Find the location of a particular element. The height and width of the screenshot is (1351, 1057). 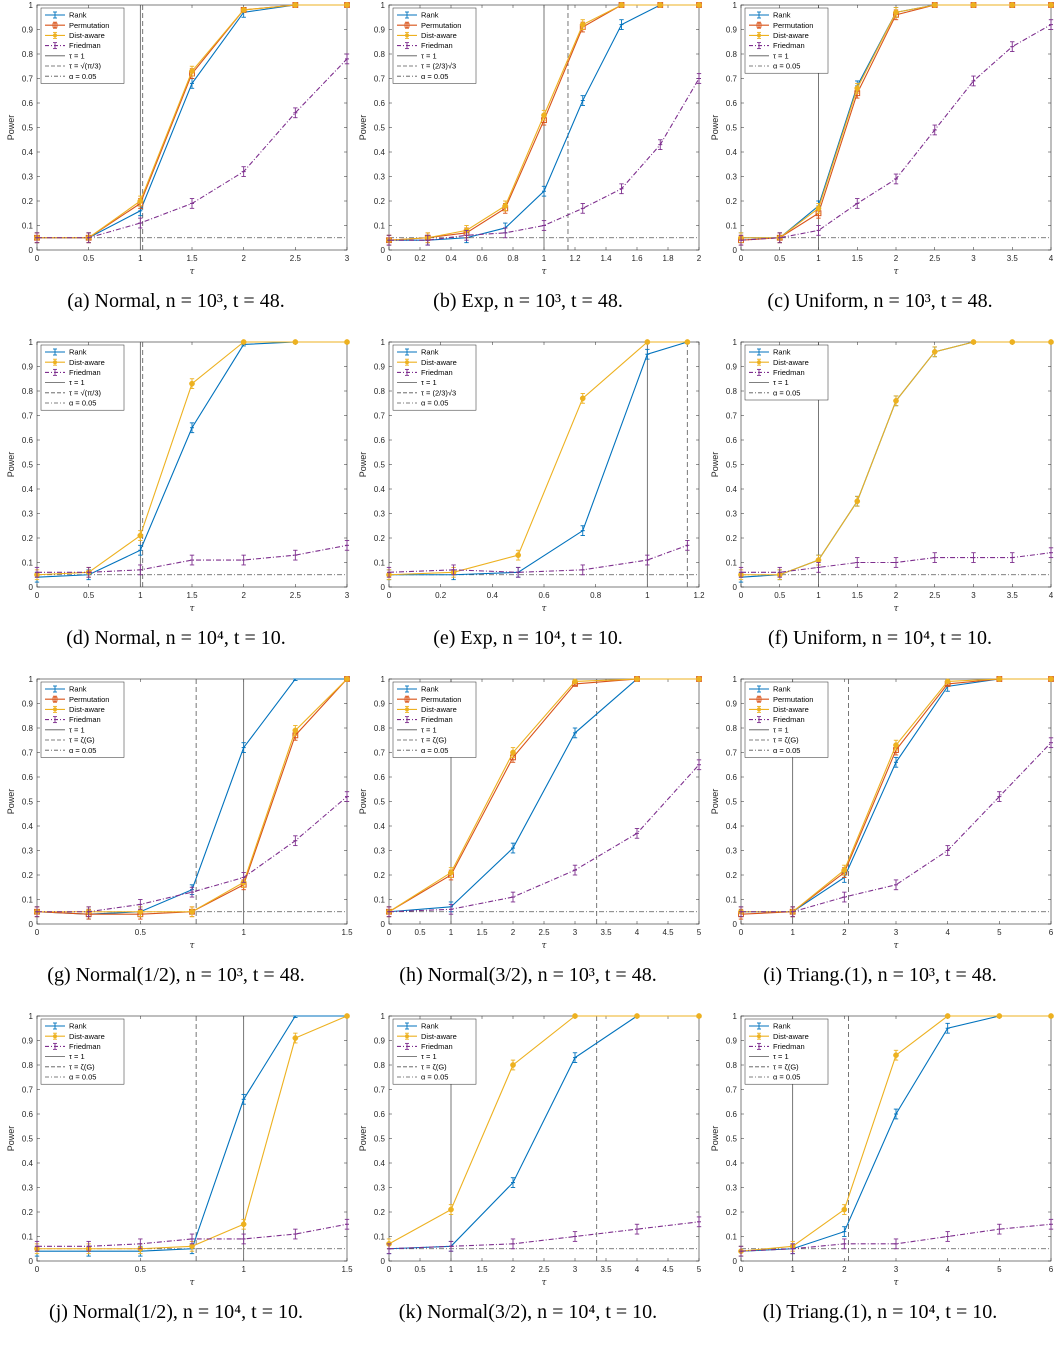

x-tick-label: 5 is located at coordinates (999, 1269).